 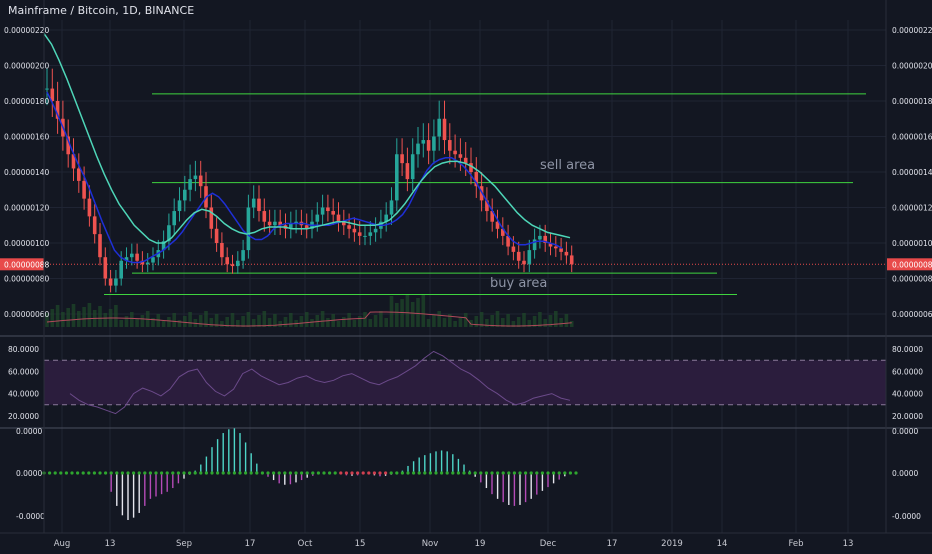 I want to click on symbol-title: Mainframe / Bitcoin, 1D, BINANCE, so click(x=101, y=10).